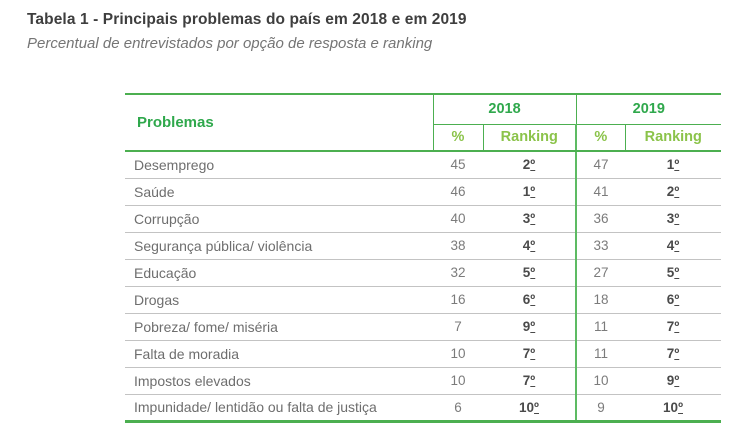 The image size is (754, 446). I want to click on year-header-row: Problemas 2018 2019, so click(423, 123).